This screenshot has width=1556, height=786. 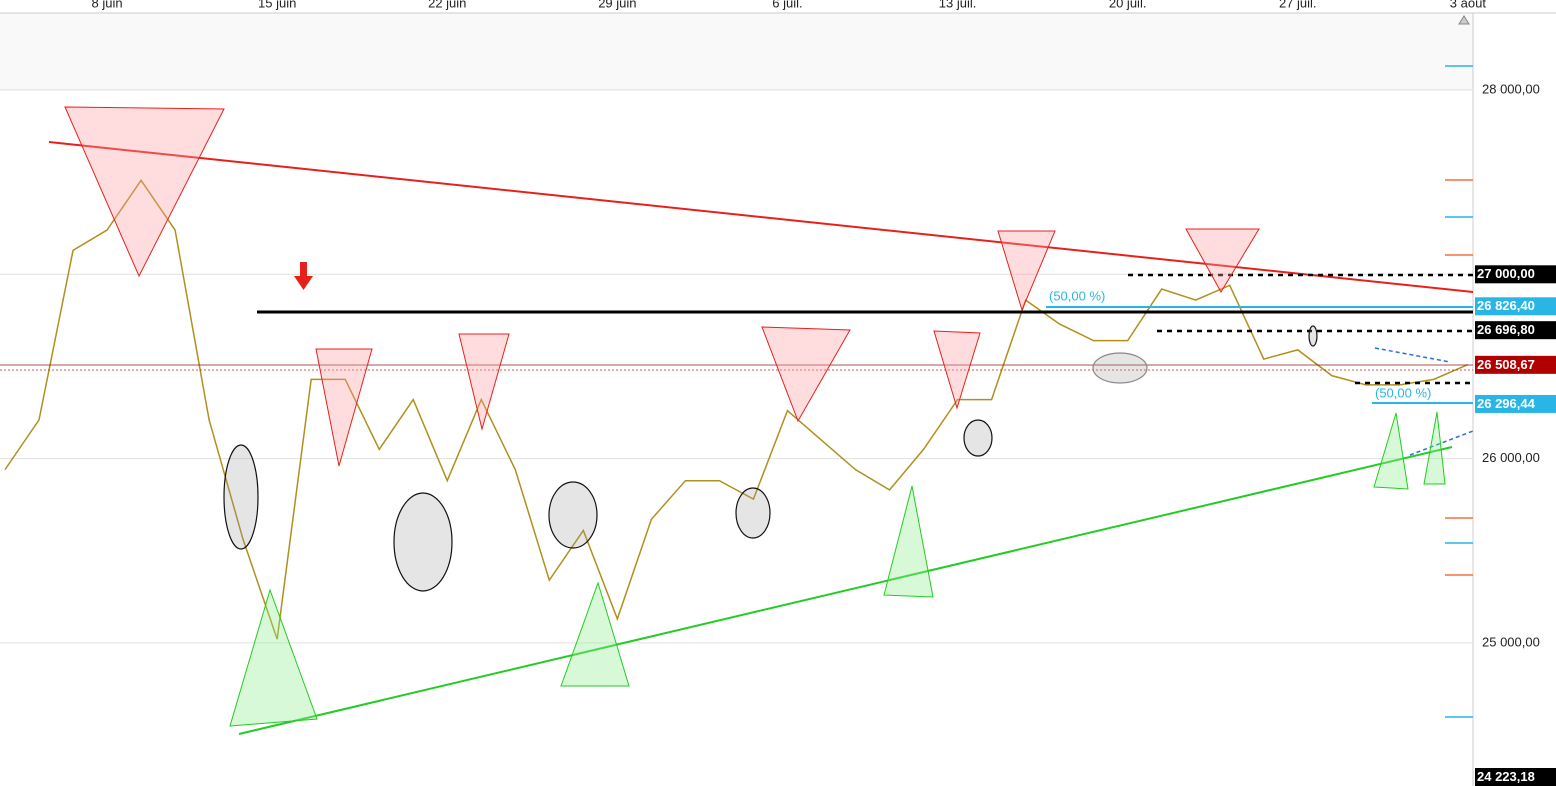 I want to click on x-tick-label: 20 juil., so click(x=1128, y=5).